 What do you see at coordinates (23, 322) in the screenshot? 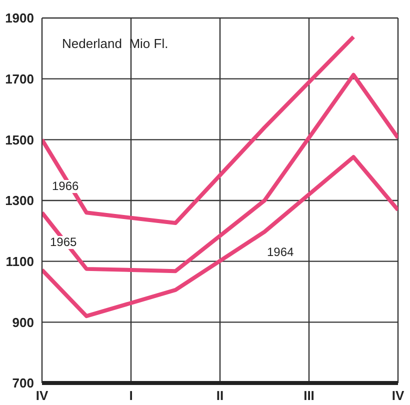
I see `y-tick-label: 900` at bounding box center [23, 322].